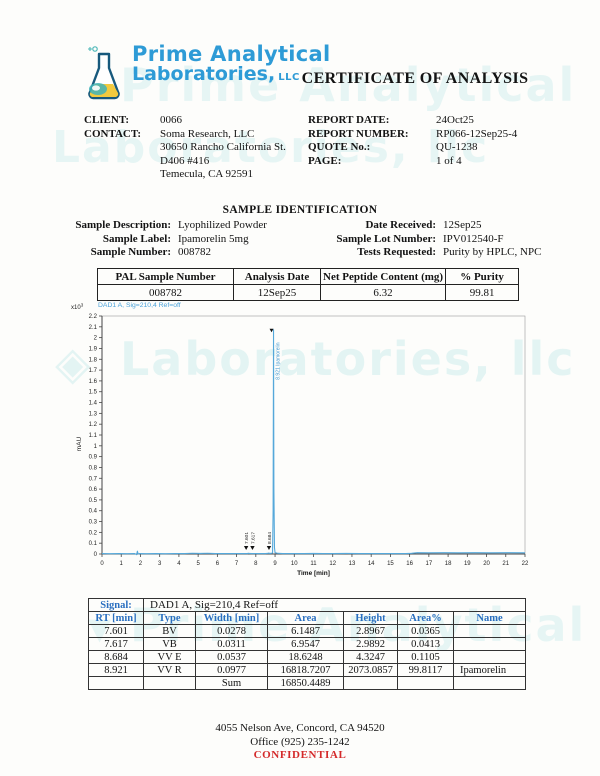 Image resolution: width=600 pixels, height=776 pixels. I want to click on svg-text: 22, so click(525, 564).